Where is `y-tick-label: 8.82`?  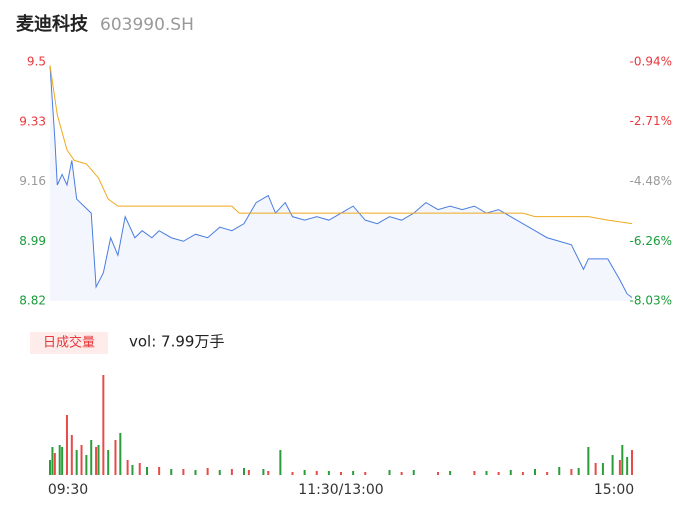 y-tick-label: 8.82 is located at coordinates (32, 301).